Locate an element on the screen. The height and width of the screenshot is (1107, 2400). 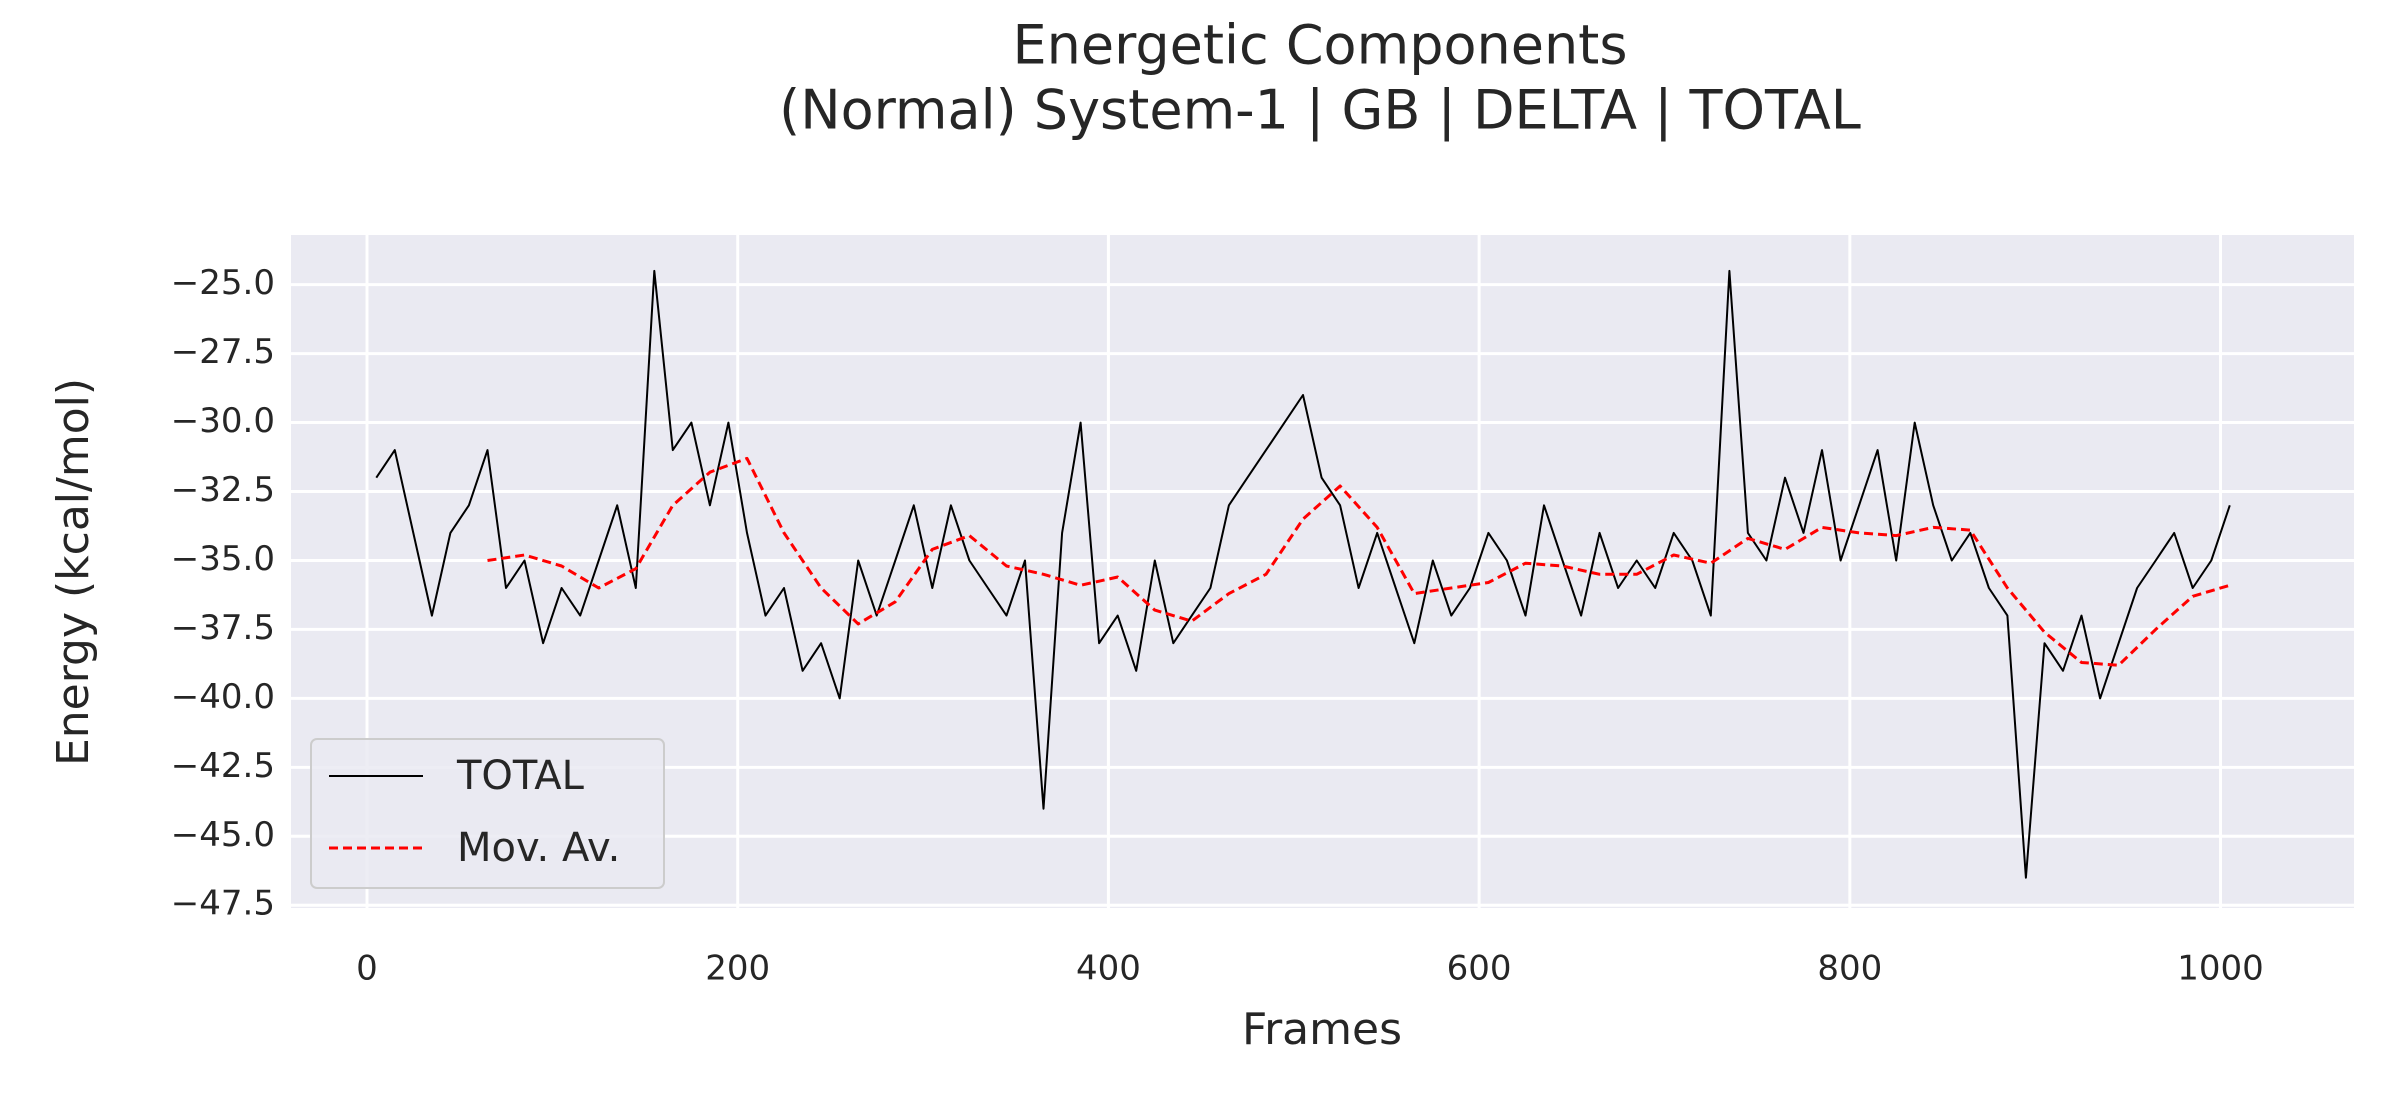
y-tick-label: −30.0 is located at coordinates (223, 421).